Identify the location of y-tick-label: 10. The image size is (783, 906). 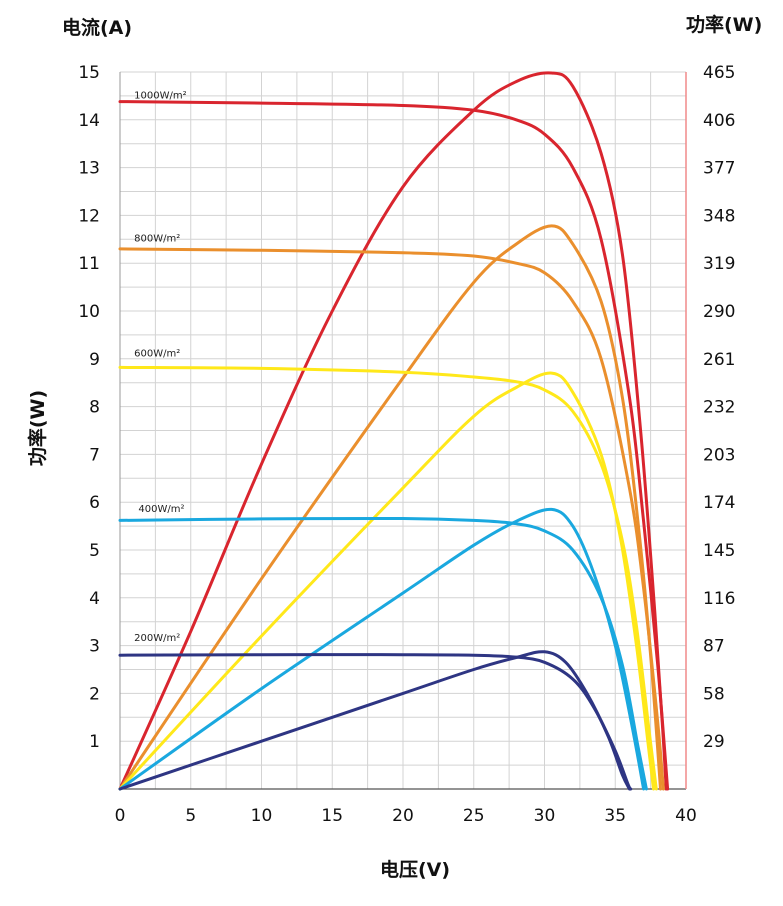
(89, 312).